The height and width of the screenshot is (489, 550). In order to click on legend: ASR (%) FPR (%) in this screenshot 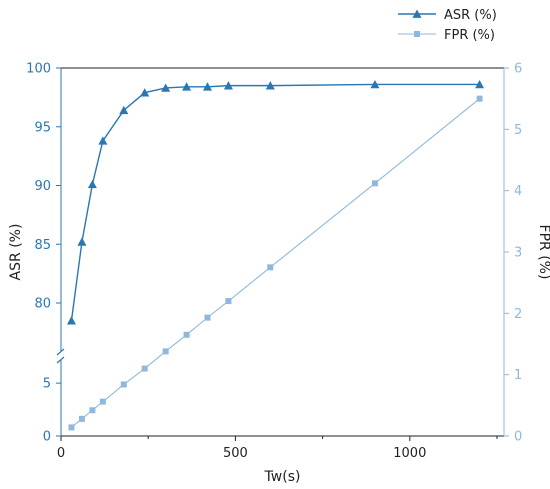, I will do `click(447, 25)`.